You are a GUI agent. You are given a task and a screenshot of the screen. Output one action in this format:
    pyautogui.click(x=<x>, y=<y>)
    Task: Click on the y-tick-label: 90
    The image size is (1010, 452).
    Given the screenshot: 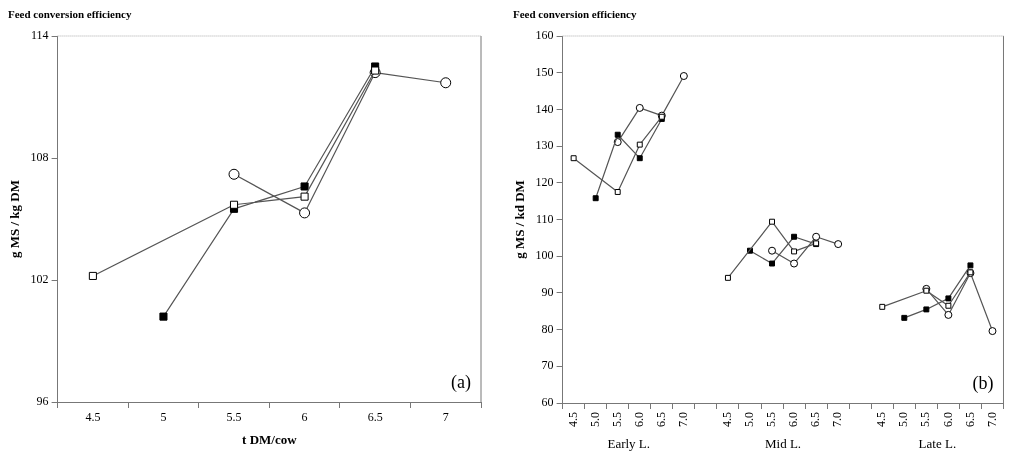 What is the action you would take?
    pyautogui.click(x=547, y=292)
    